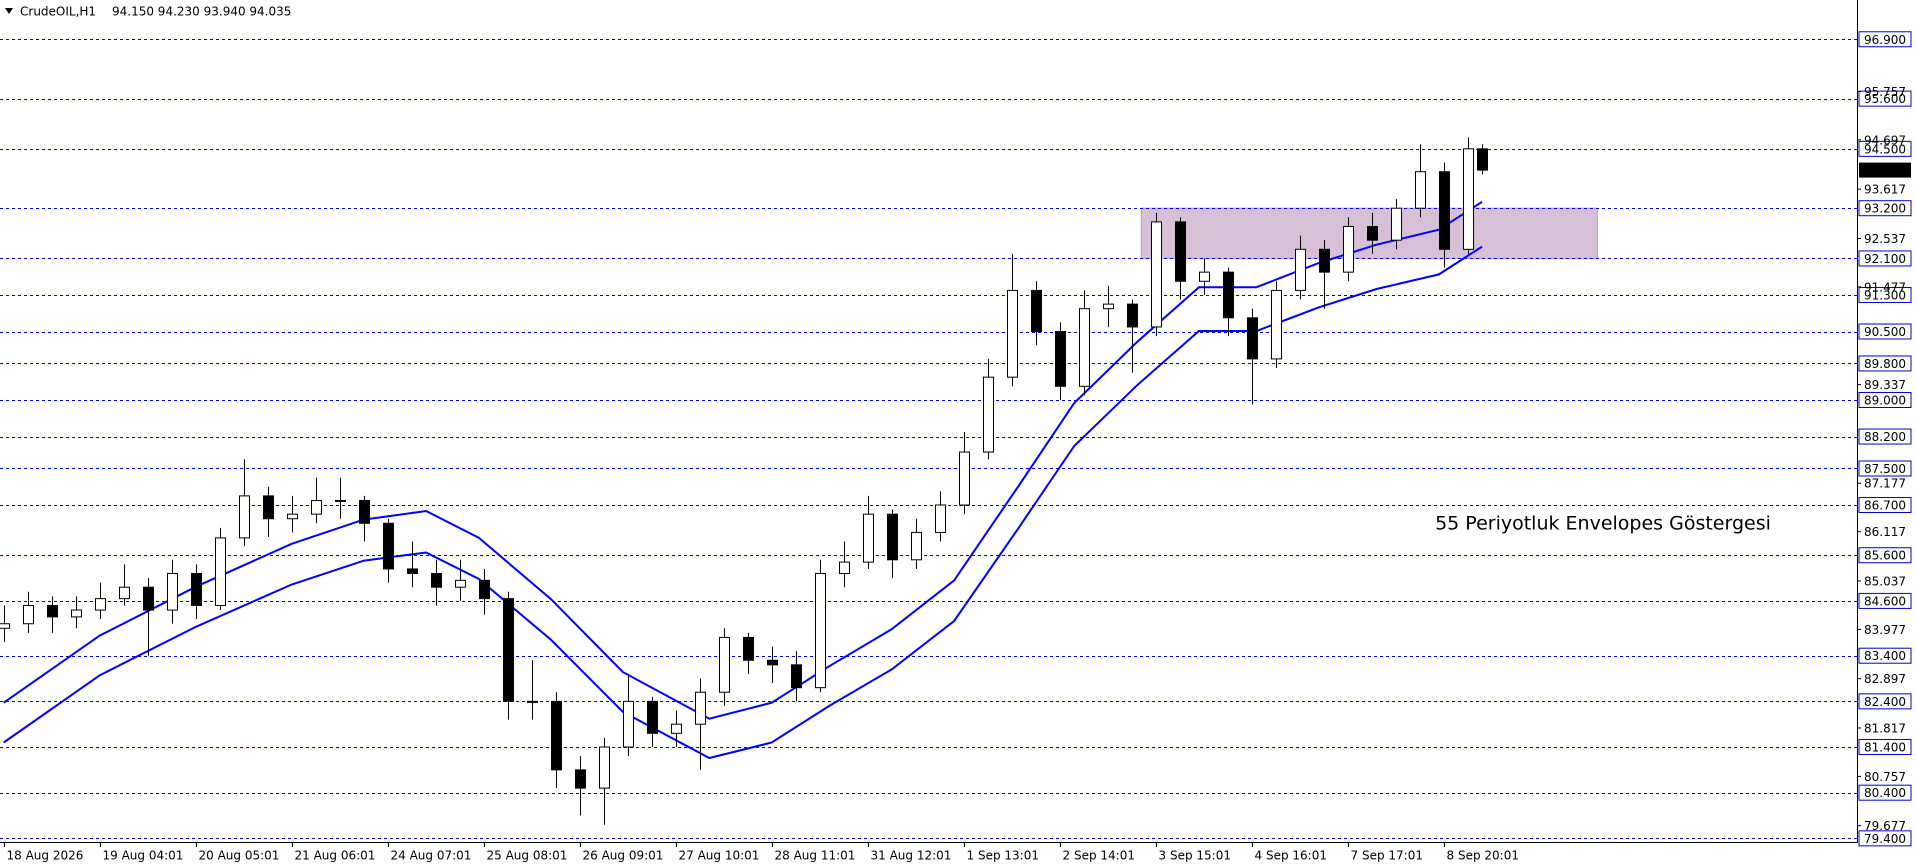 This screenshot has width=1916, height=868. I want to click on header-triangle, so click(9, 11).